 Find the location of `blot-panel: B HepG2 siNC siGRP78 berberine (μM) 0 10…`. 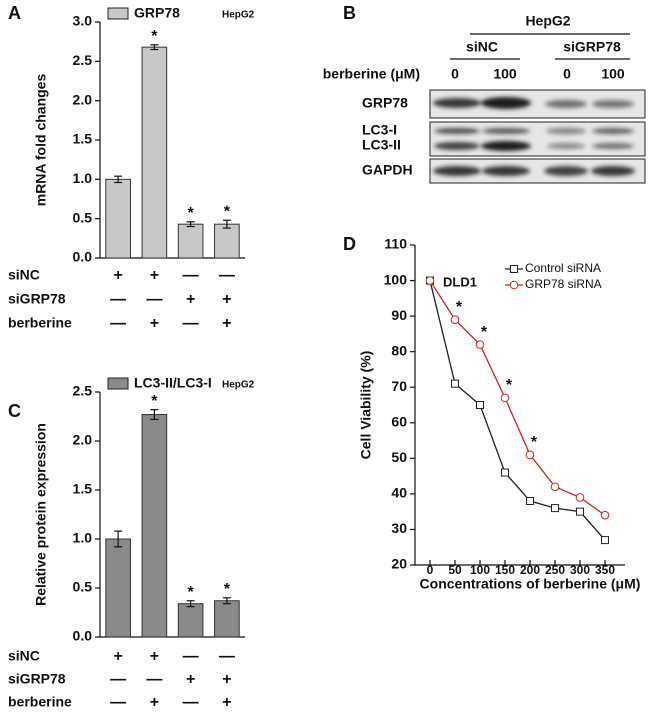

blot-panel: B HepG2 siNC siGRP78 berberine (μM) 0 10… is located at coordinates (484, 93).